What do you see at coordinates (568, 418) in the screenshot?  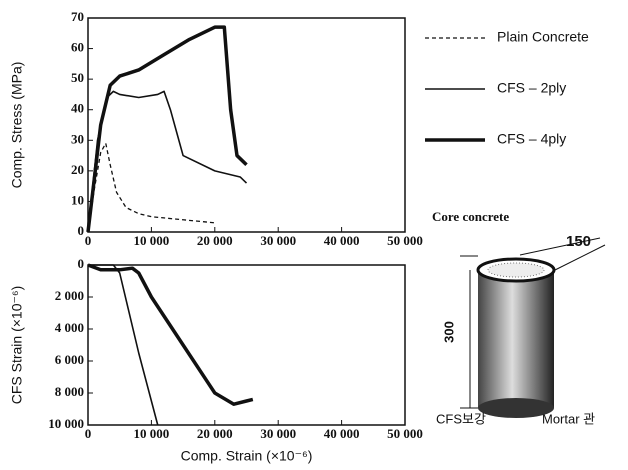 I see `diagram-label: Mortar 관` at bounding box center [568, 418].